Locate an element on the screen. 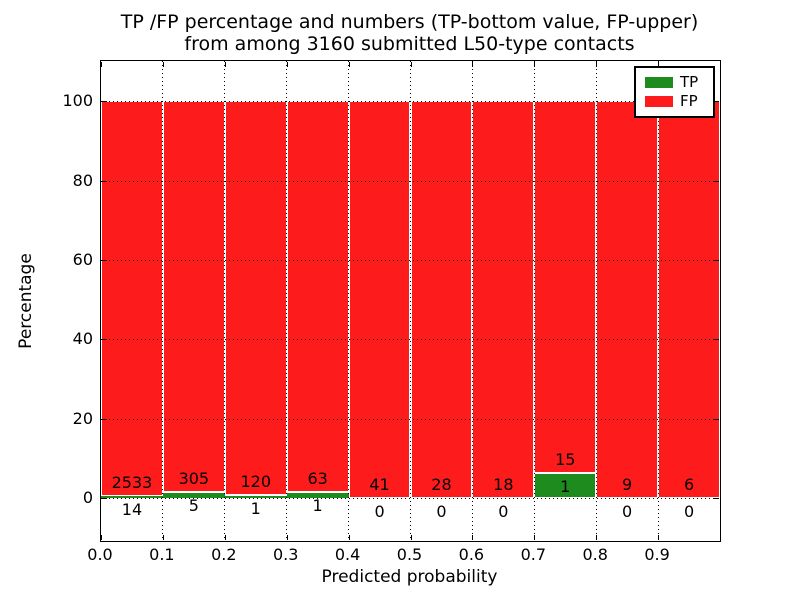 This screenshot has width=800, height=600. x-tick-label: 0.5 is located at coordinates (409, 554).